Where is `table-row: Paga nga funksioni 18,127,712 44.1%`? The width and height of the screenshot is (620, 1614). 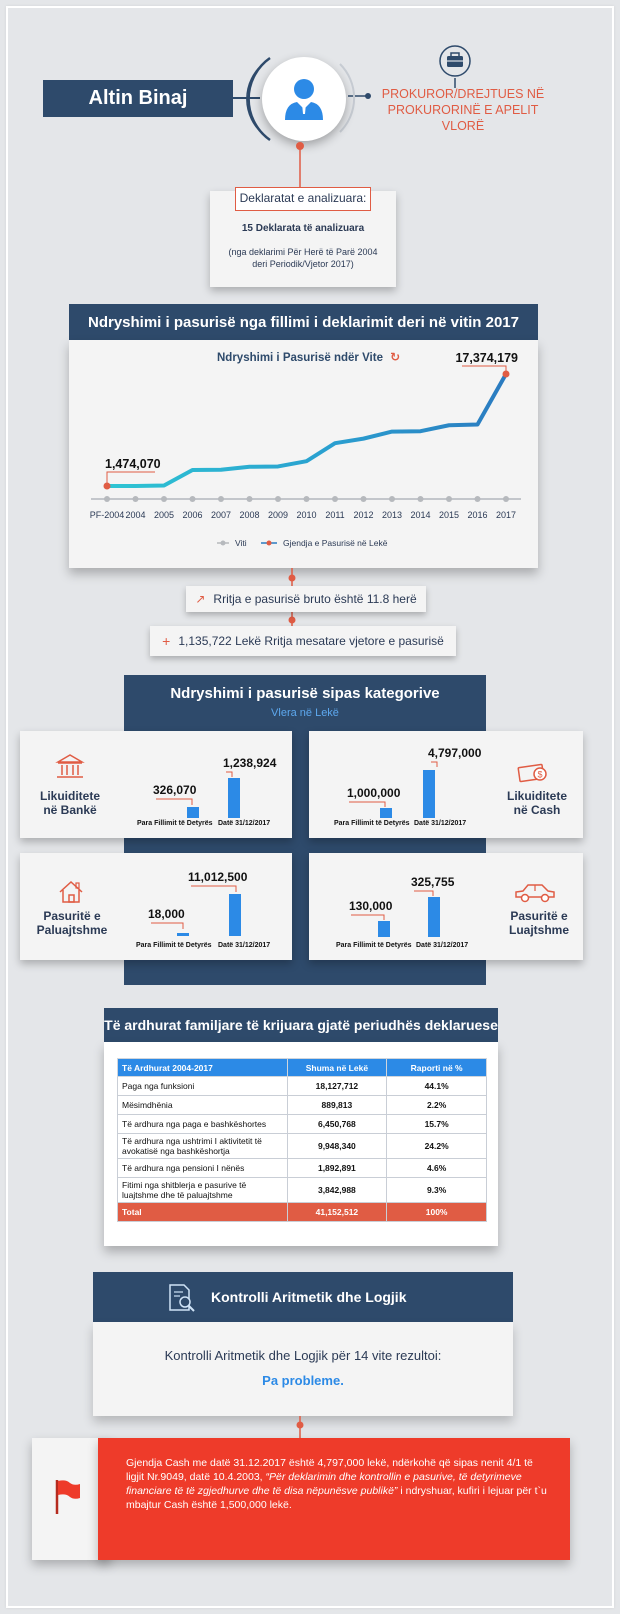 table-row: Paga nga funksioni 18,127,712 44.1% is located at coordinates (302, 1086).